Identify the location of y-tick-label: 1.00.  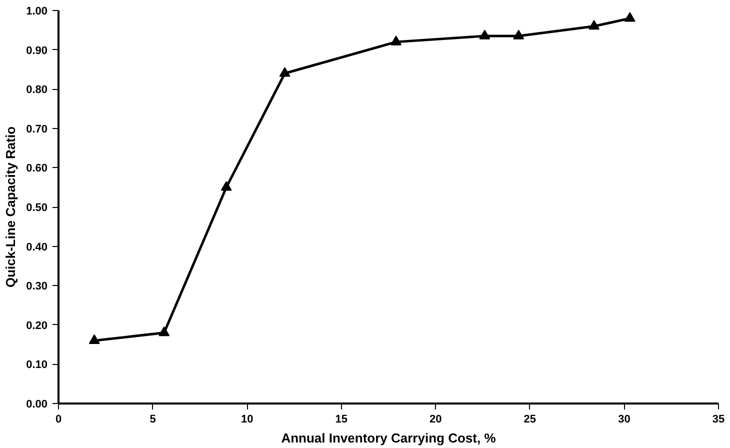
(37, 12).